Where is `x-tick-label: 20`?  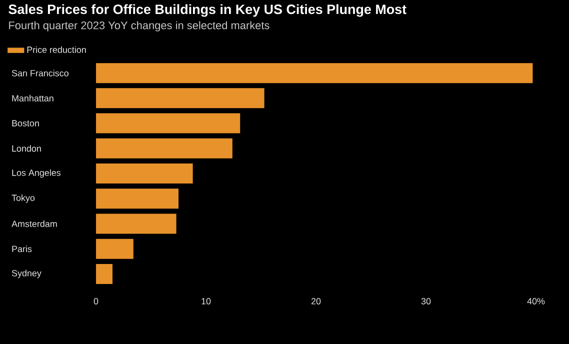 x-tick-label: 20 is located at coordinates (316, 301).